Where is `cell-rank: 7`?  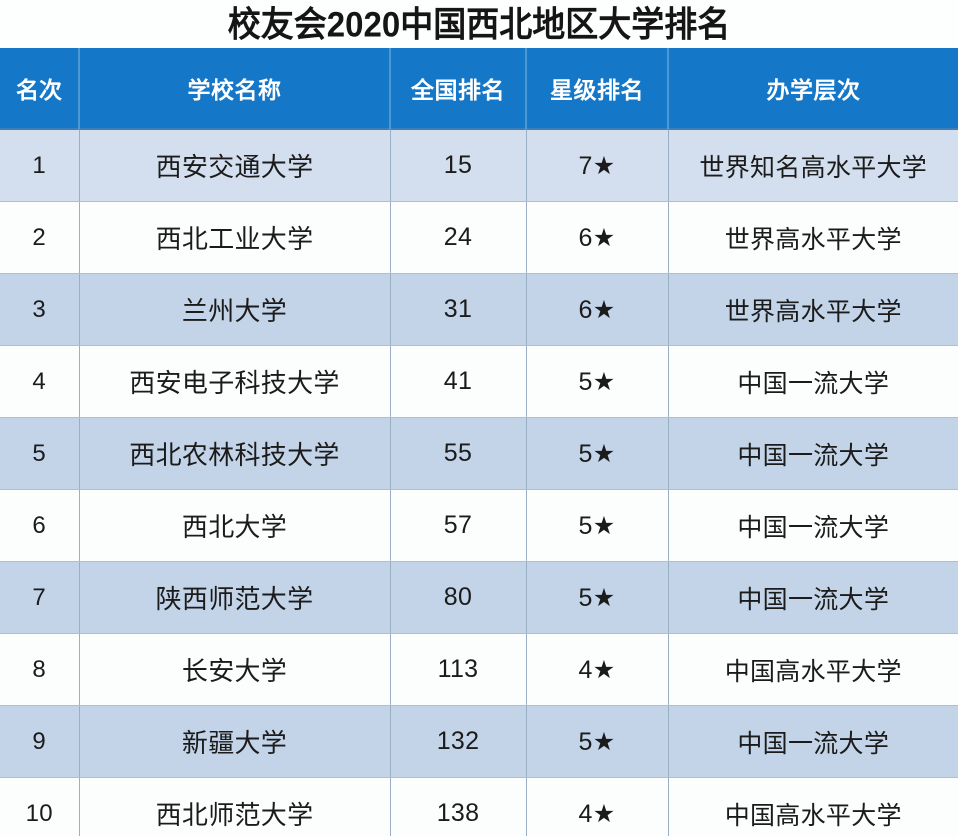
cell-rank: 7 is located at coordinates (40, 597).